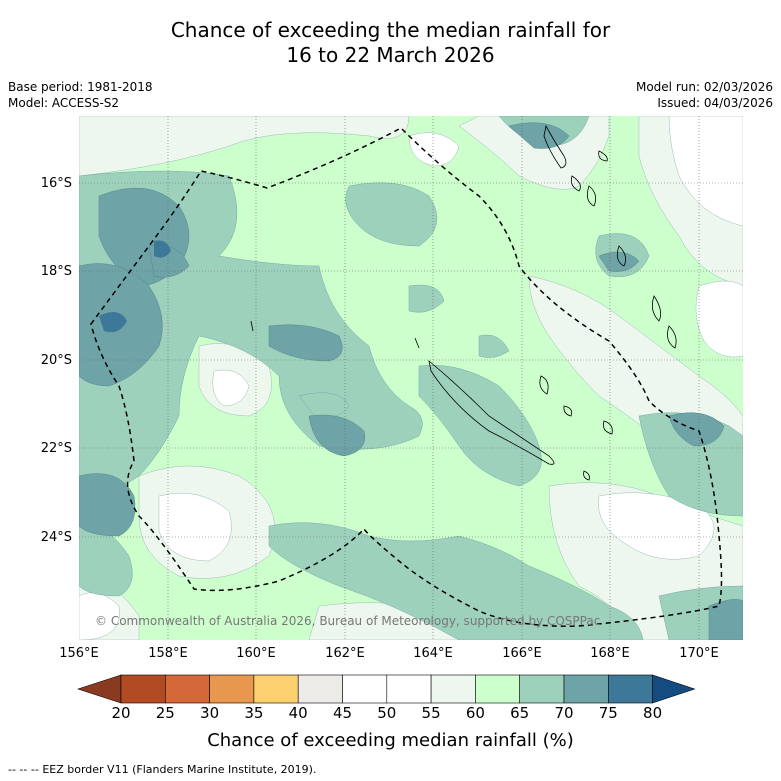  Describe the element at coordinates (342, 713) in the screenshot. I see `colorbar-tick-45: 45` at that location.